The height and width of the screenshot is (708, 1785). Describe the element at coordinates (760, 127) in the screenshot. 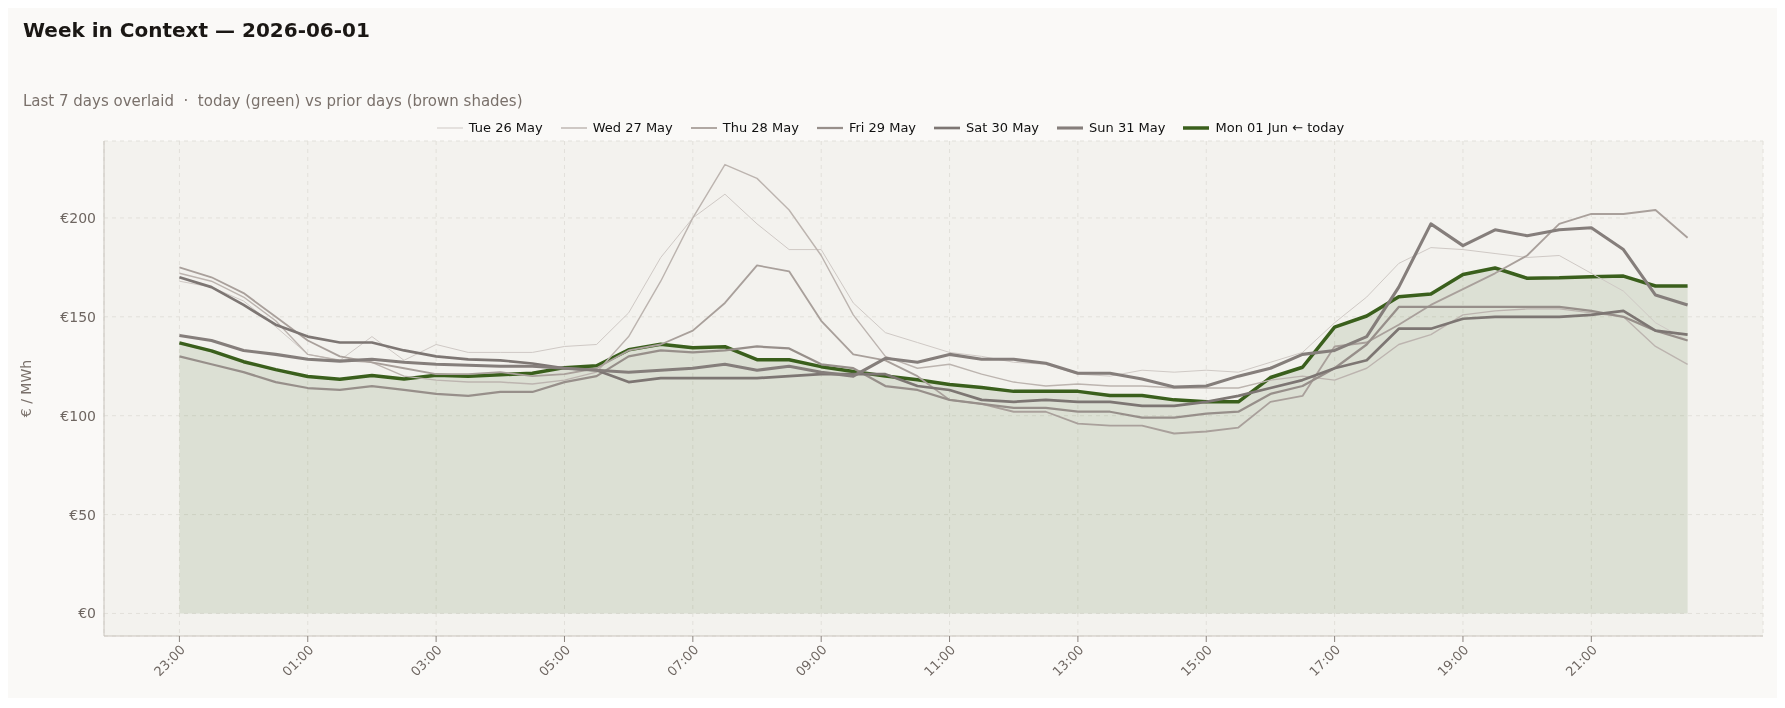

I see `legend-label: Thu 28 May` at that location.